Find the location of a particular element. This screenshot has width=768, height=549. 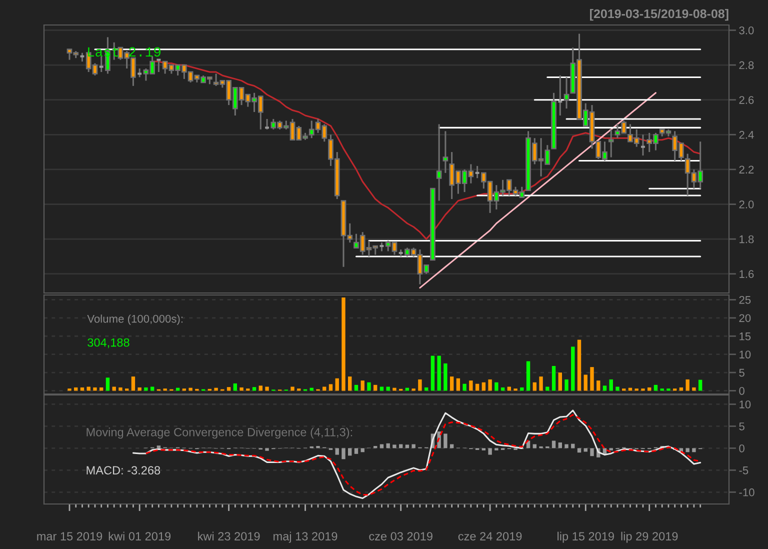

x-tick-label: lip 15 2019 is located at coordinates (586, 537).